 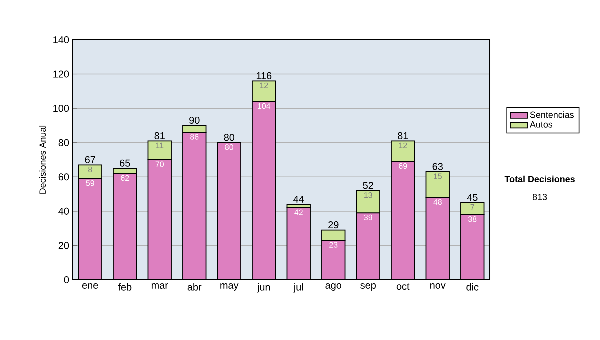 What do you see at coordinates (64, 142) in the screenshot?
I see `y-tick-label: 80` at bounding box center [64, 142].